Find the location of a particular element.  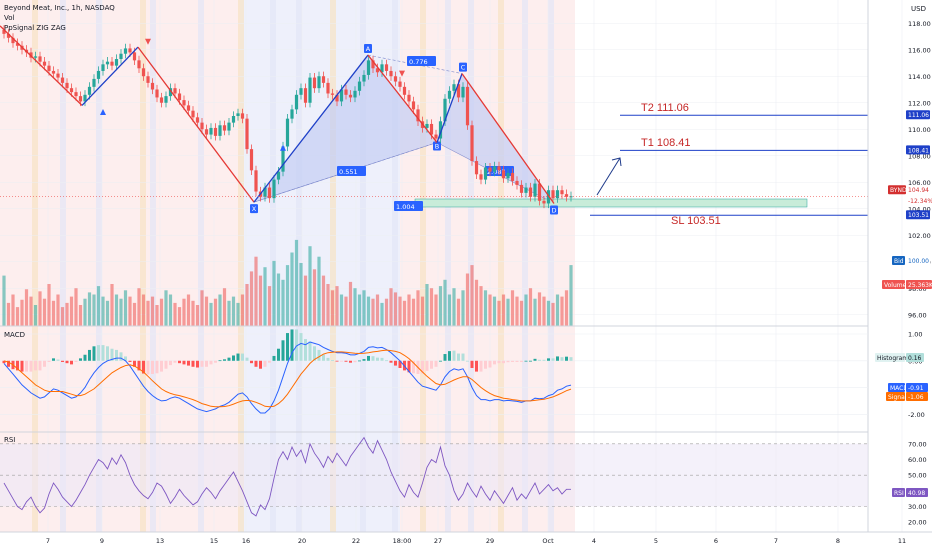

rsi-title: RSI is located at coordinates (9, 440).